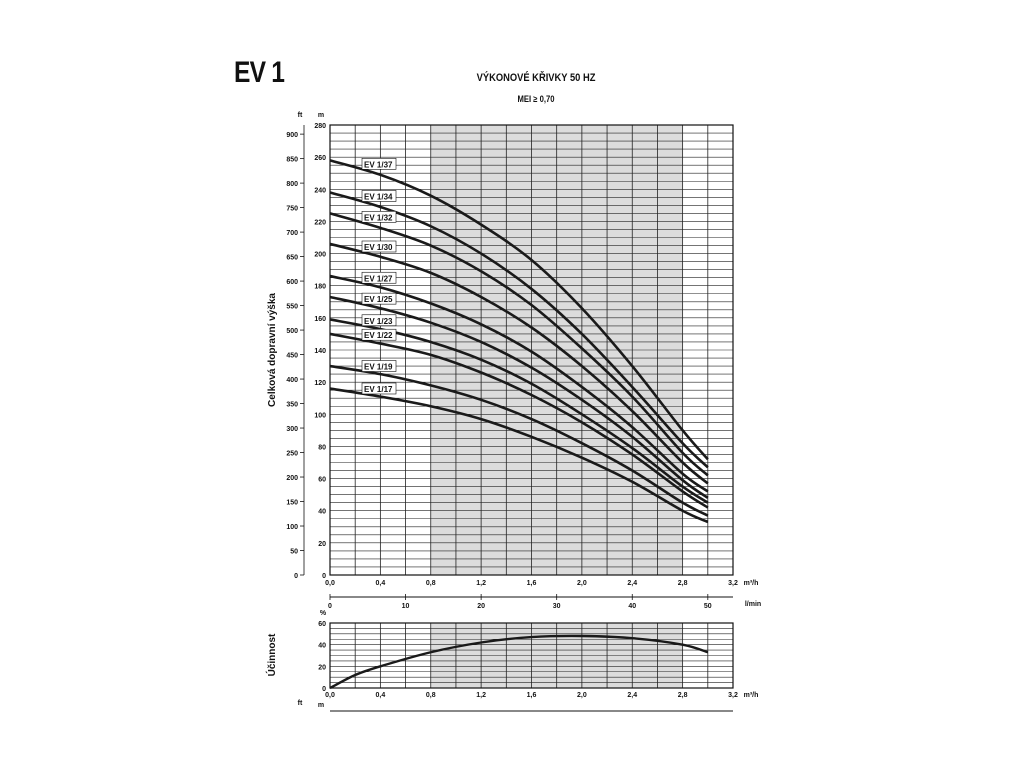 This screenshot has width=1024, height=768. What do you see at coordinates (322, 512) in the screenshot?
I see `y-tick-m: 40` at bounding box center [322, 512].